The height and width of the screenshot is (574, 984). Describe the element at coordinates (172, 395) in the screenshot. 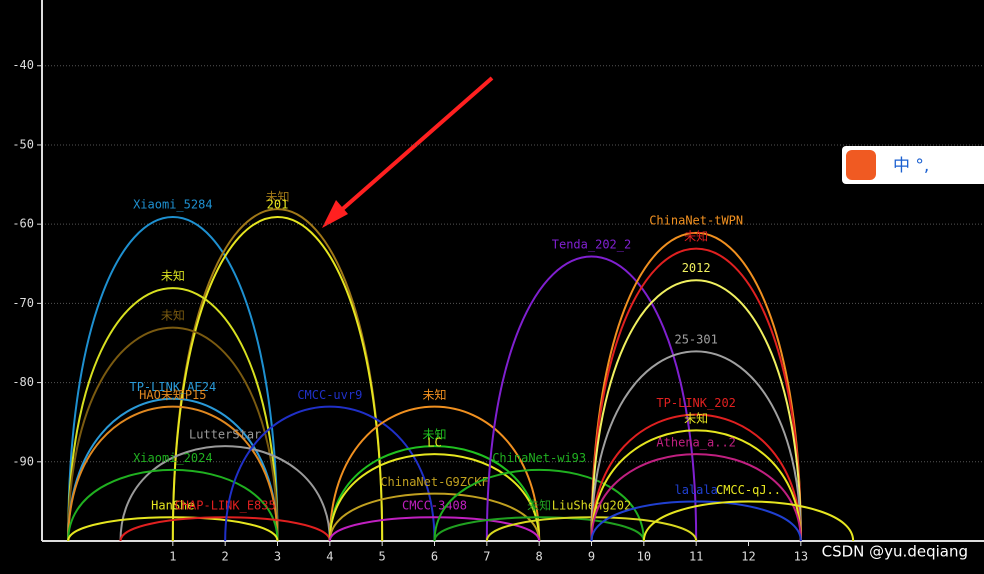

I see `network-label: HAO未知P15` at that location.